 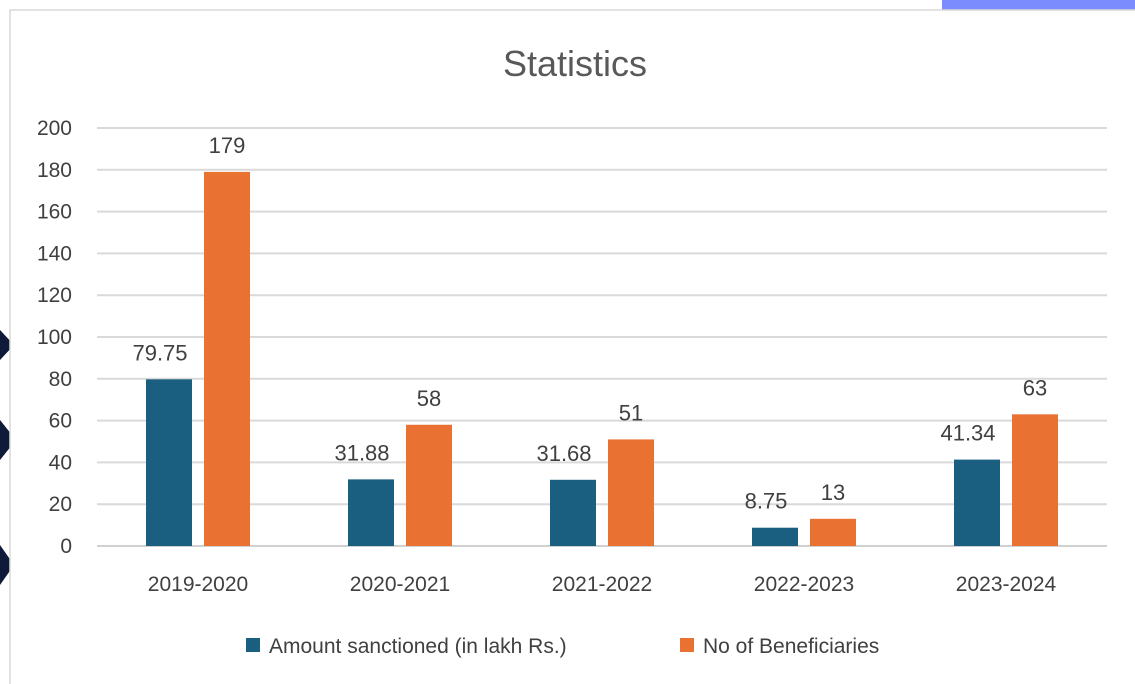 I want to click on y-axis-ticks: 0 20 40 60 80 100 120 140 160 180 200, so click(x=54, y=337).